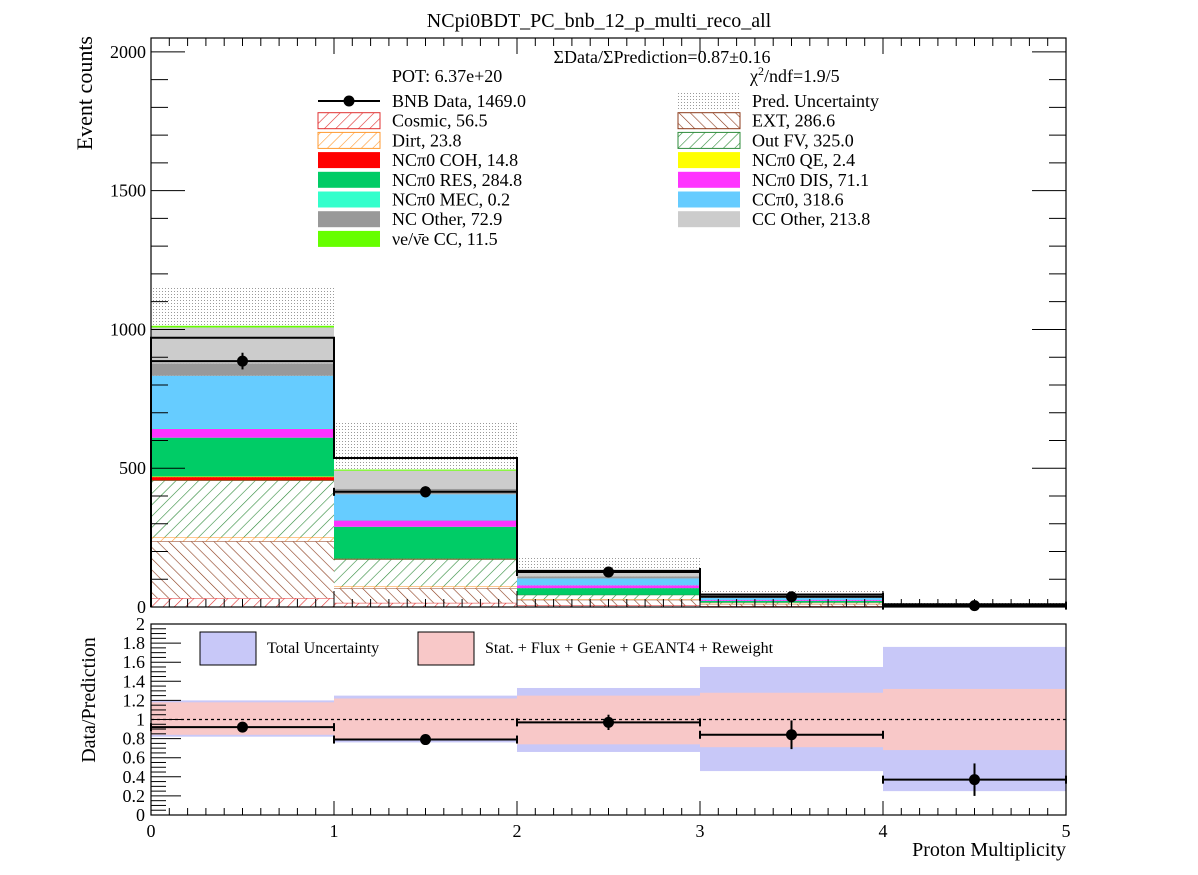 Image resolution: width=1198 pixels, height=875 pixels. I want to click on legend-label: Dirt, 23.8, so click(427, 140).